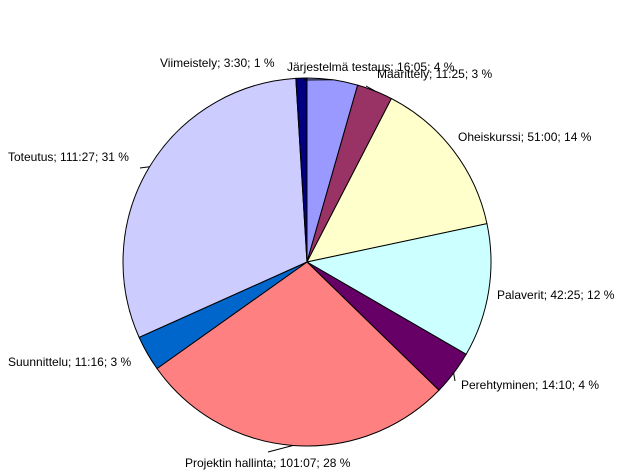  What do you see at coordinates (217, 63) in the screenshot?
I see `data-label: Viimeistely; 3:30; 1 %` at bounding box center [217, 63].